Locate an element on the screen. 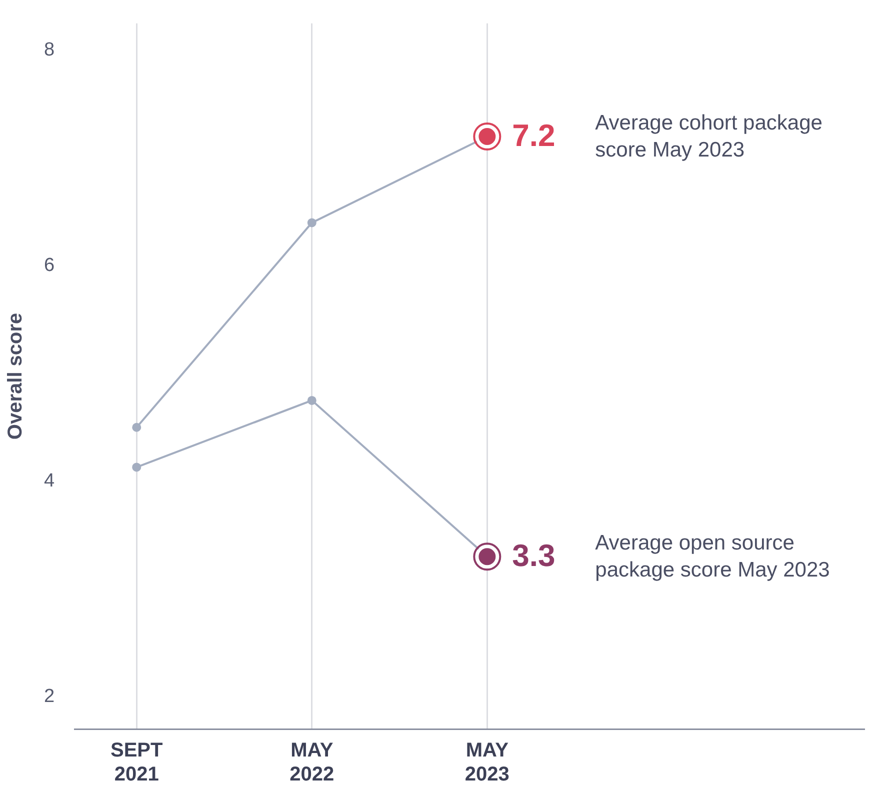 The height and width of the screenshot is (801, 877). y-axis-title: Overall score is located at coordinates (15, 376).